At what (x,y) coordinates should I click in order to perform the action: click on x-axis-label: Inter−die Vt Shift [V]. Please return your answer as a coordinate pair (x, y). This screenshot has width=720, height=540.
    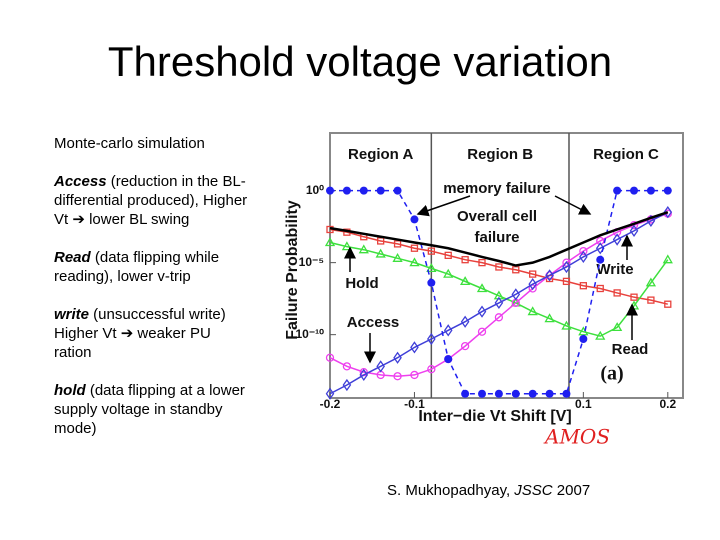
    Looking at the image, I should click on (494, 416).